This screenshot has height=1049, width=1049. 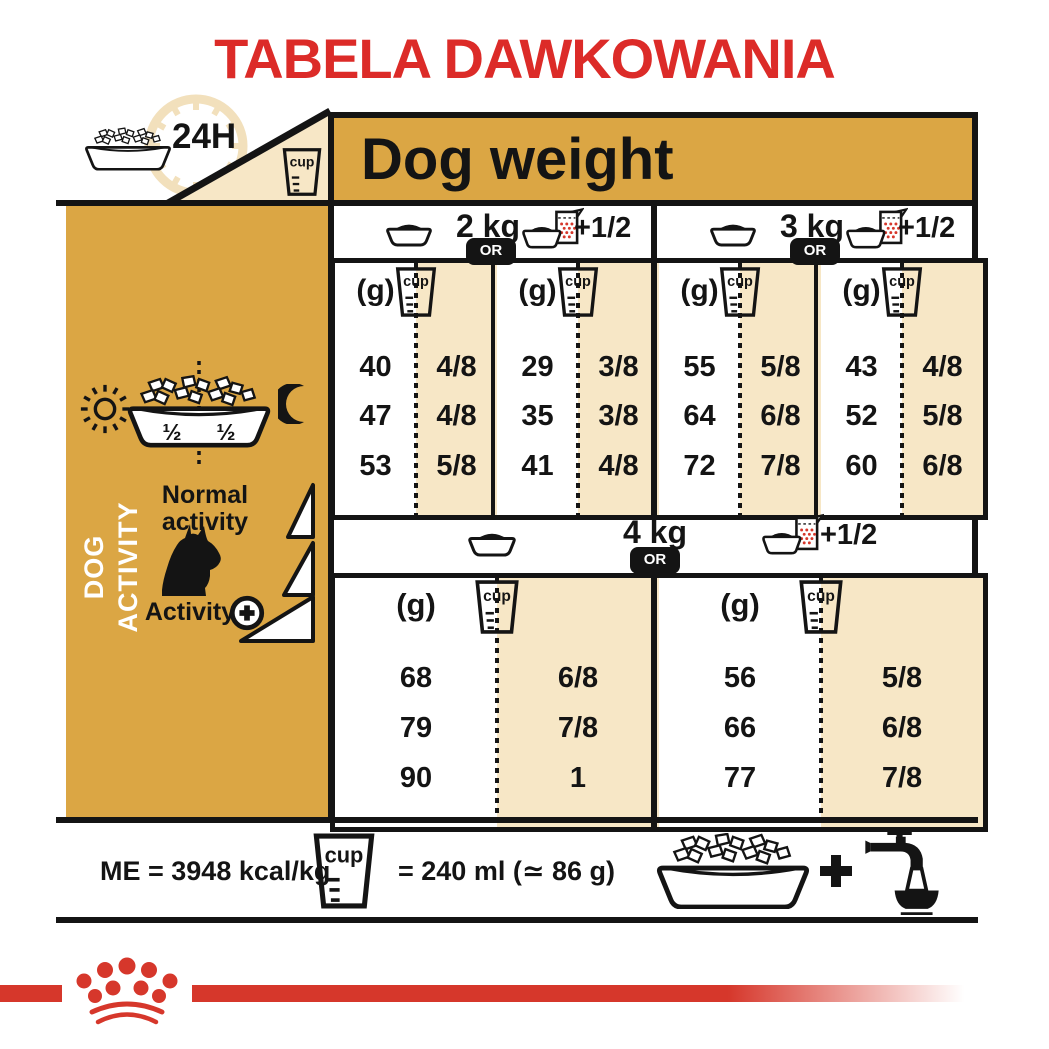 I want to click on brand-band-left, so click(x=31, y=993).